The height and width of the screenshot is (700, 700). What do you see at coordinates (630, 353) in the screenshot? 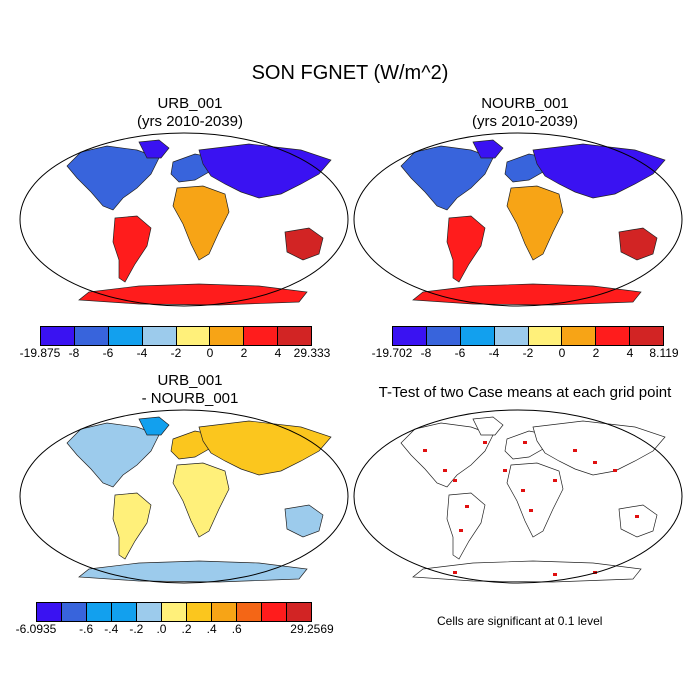
I see `nourb-colorbar-tick-label: 4` at bounding box center [630, 353].